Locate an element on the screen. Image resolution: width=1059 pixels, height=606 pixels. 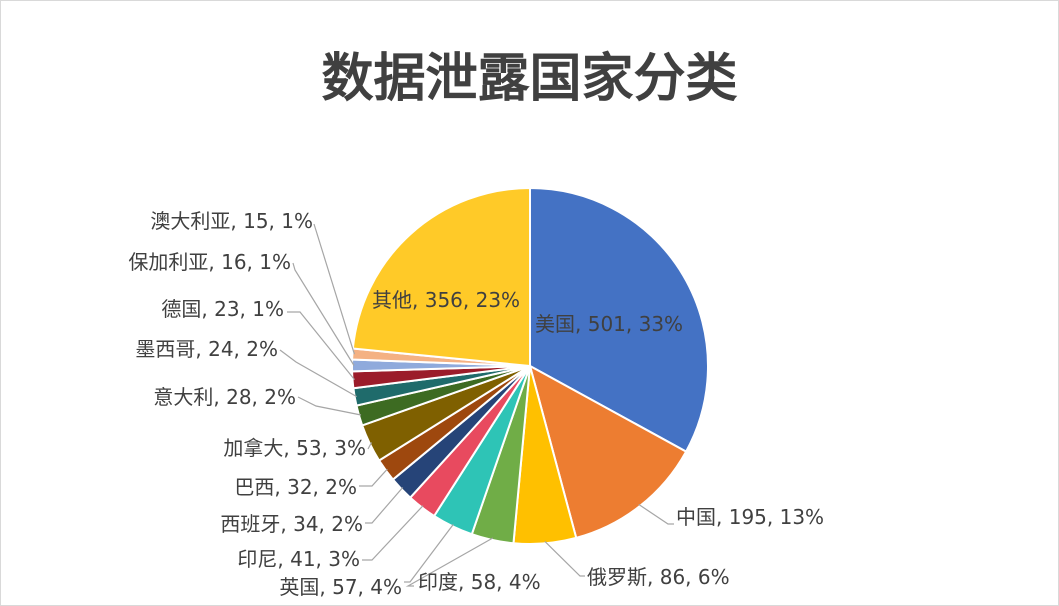
data-label-澳大利亚: 澳大利亚, 15, 1% is located at coordinates (231, 221).